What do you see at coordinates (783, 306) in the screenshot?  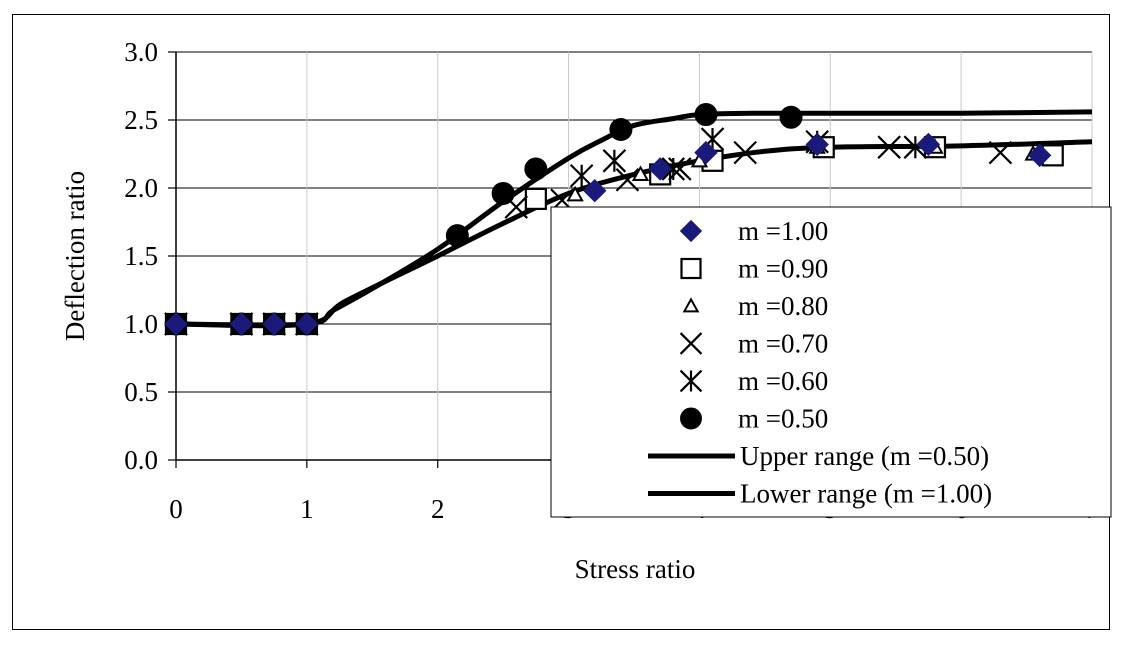 I see `legend-label: m =0.80` at bounding box center [783, 306].